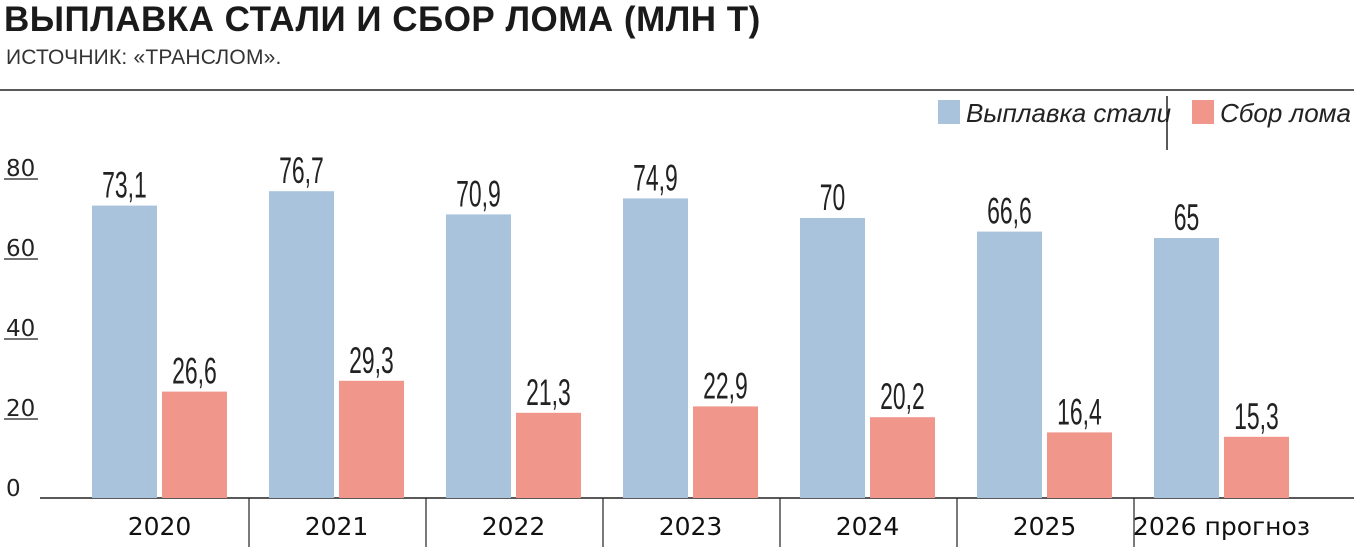 The height and width of the screenshot is (547, 1354). Describe the element at coordinates (514, 526) in the screenshot. I see `x-tick-label: 2022` at that location.